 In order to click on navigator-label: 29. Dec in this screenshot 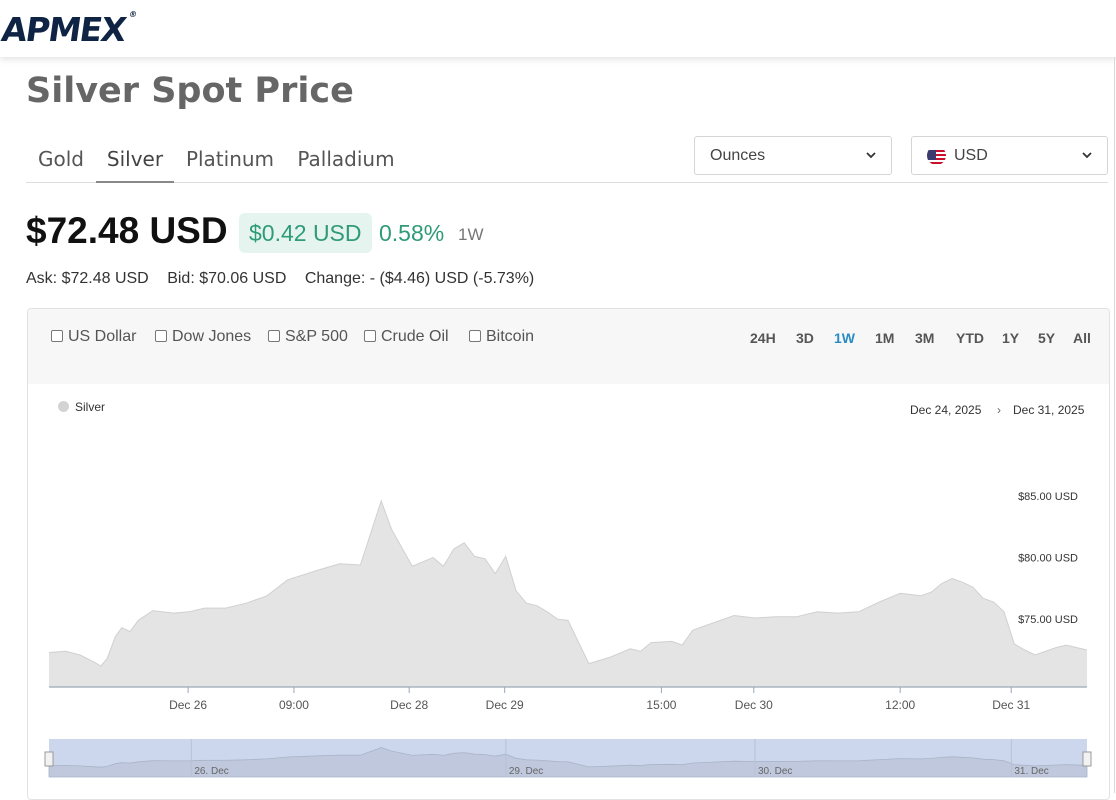, I will do `click(526, 771)`.